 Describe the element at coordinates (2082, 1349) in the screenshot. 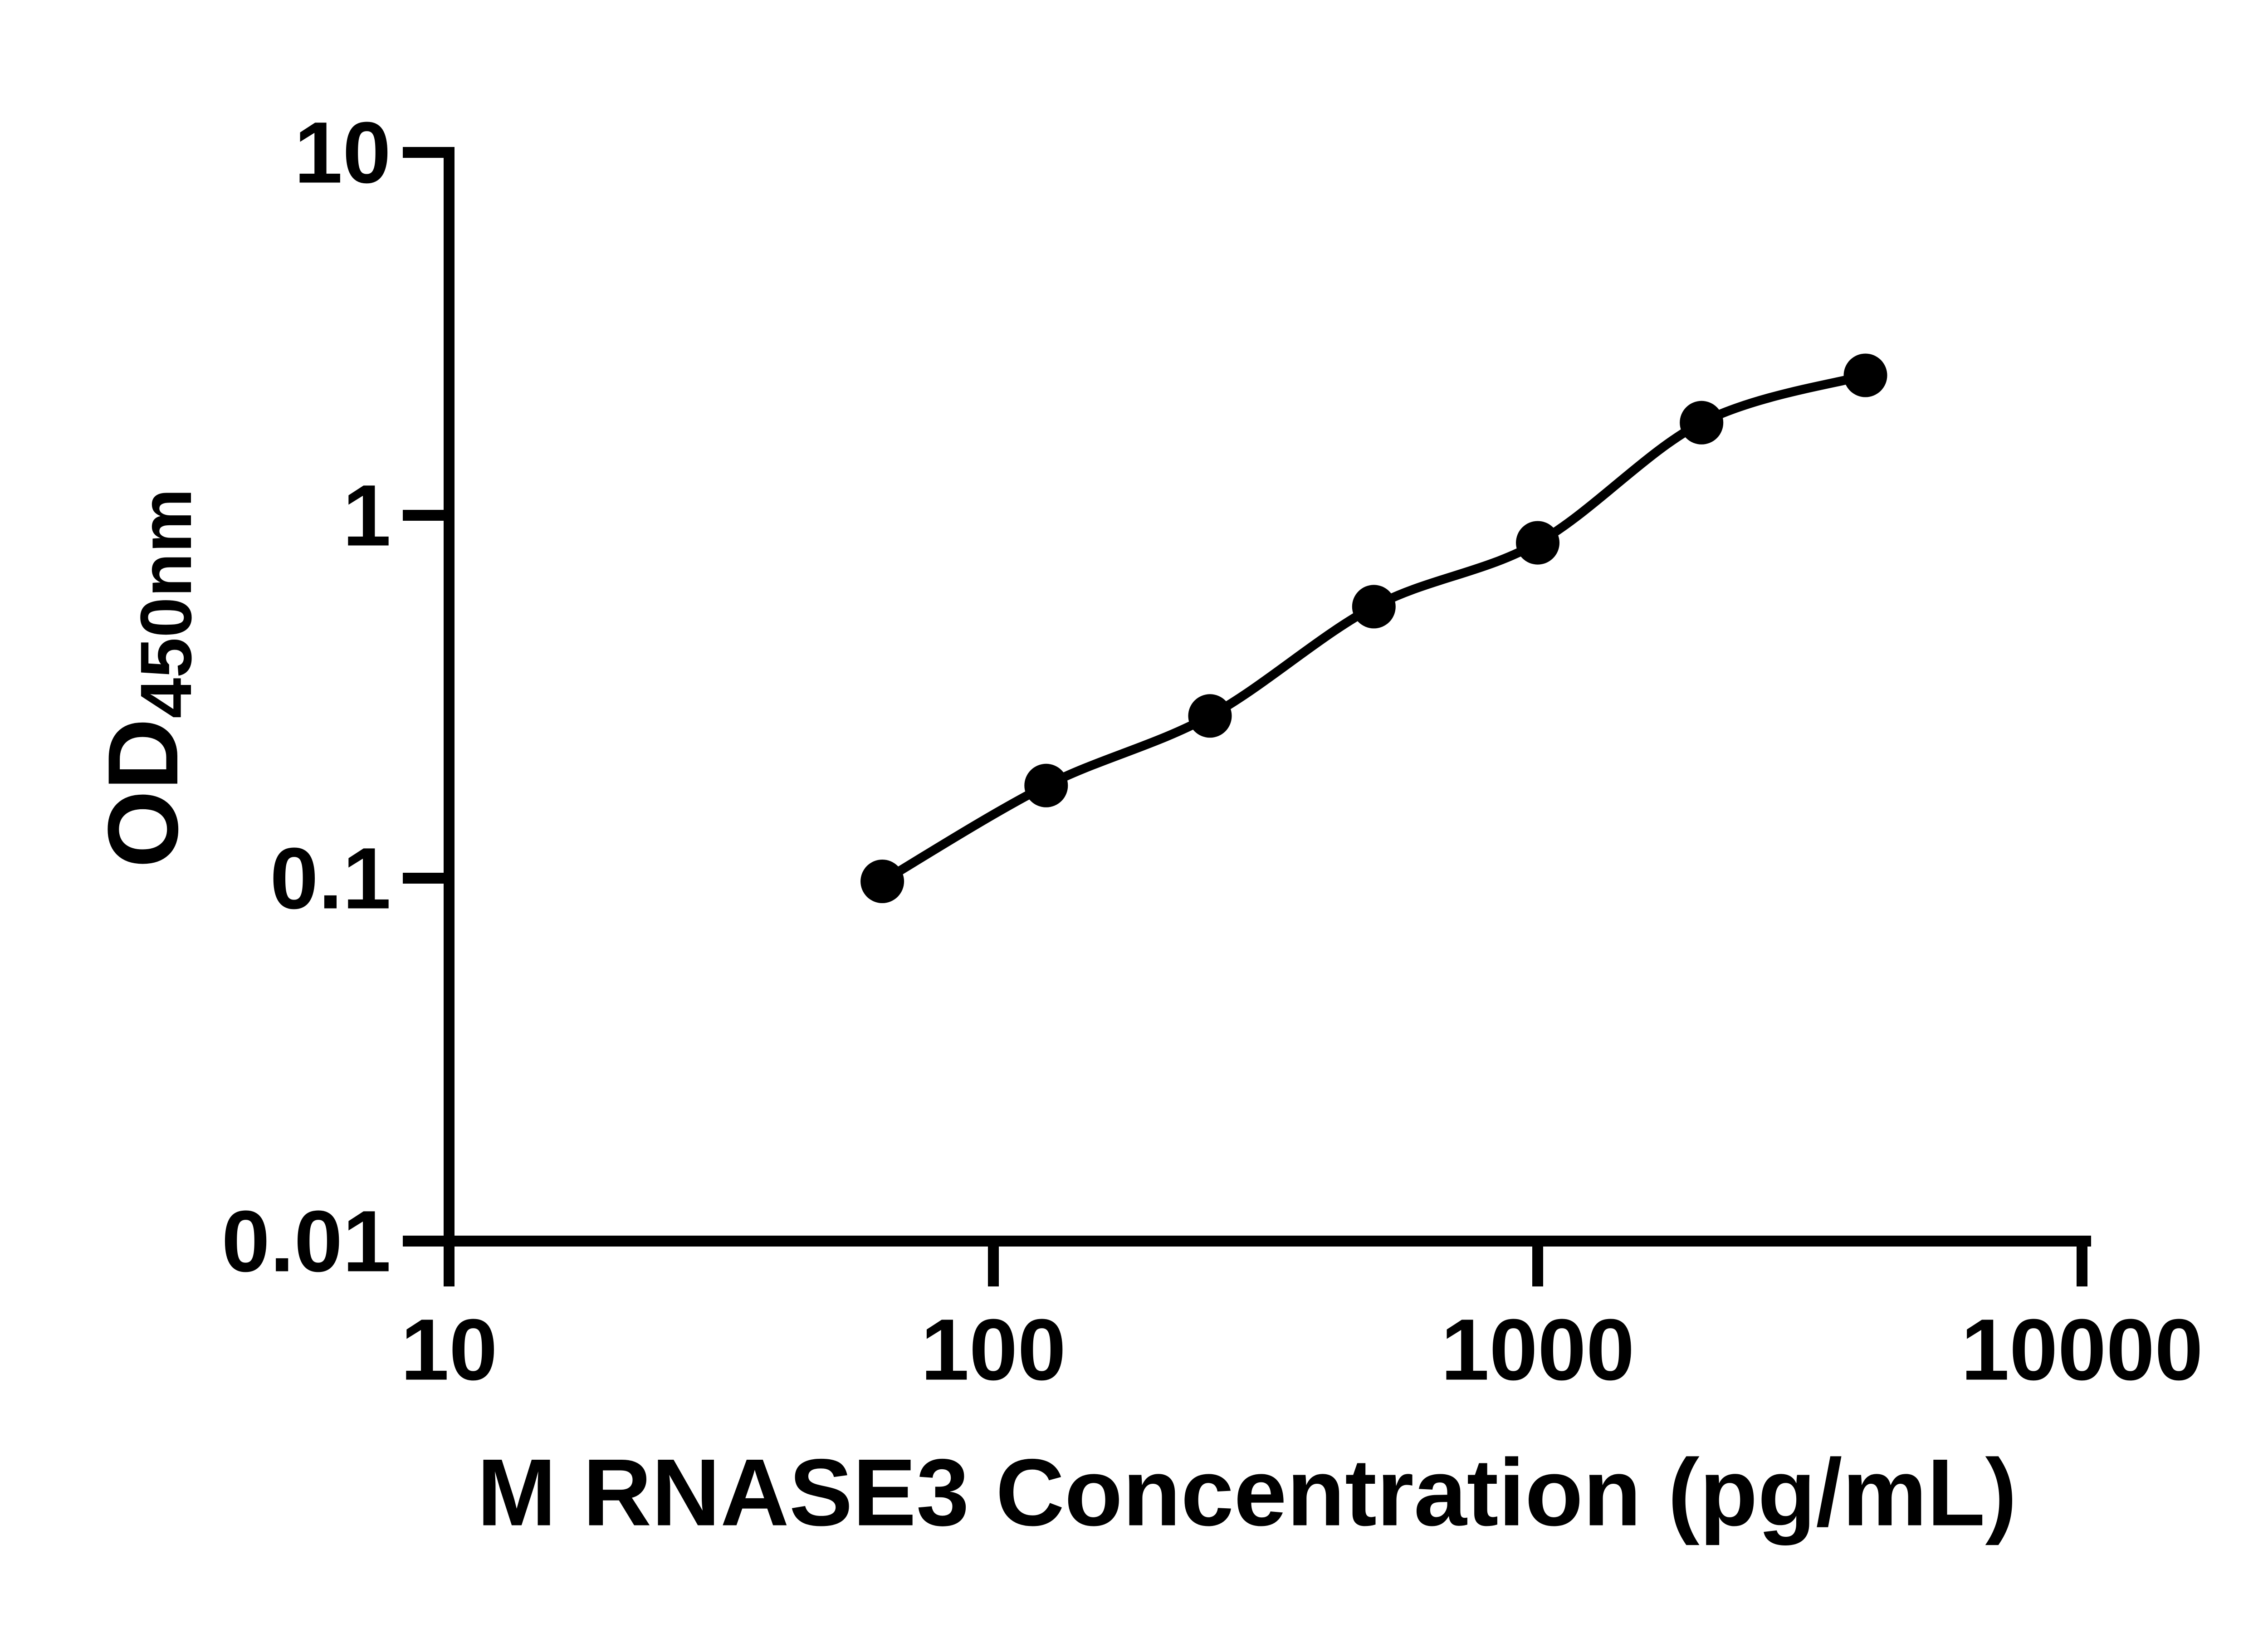

I see `x-axis-tick-label: 10000` at that location.